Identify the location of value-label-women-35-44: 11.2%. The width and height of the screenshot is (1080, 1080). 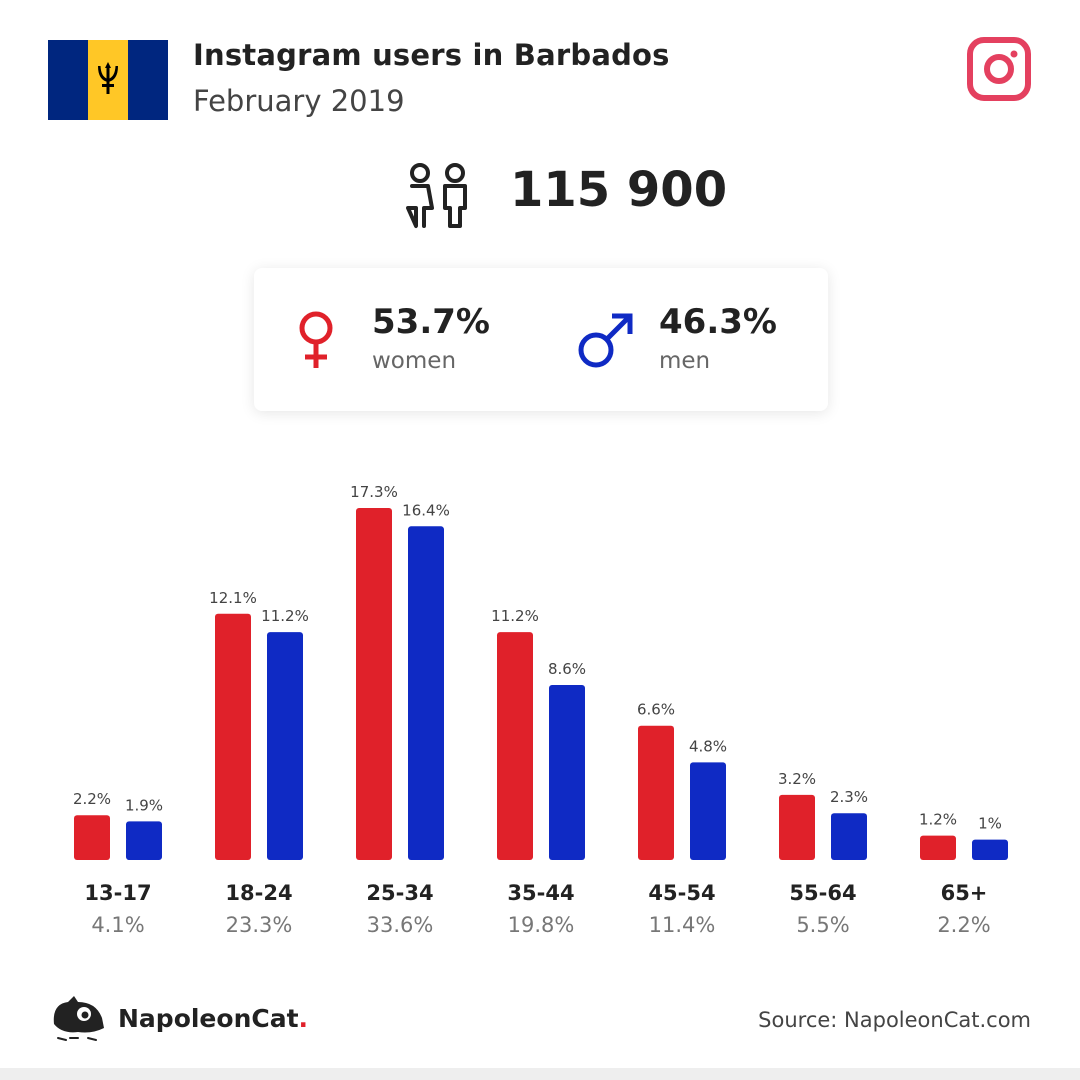
(515, 616).